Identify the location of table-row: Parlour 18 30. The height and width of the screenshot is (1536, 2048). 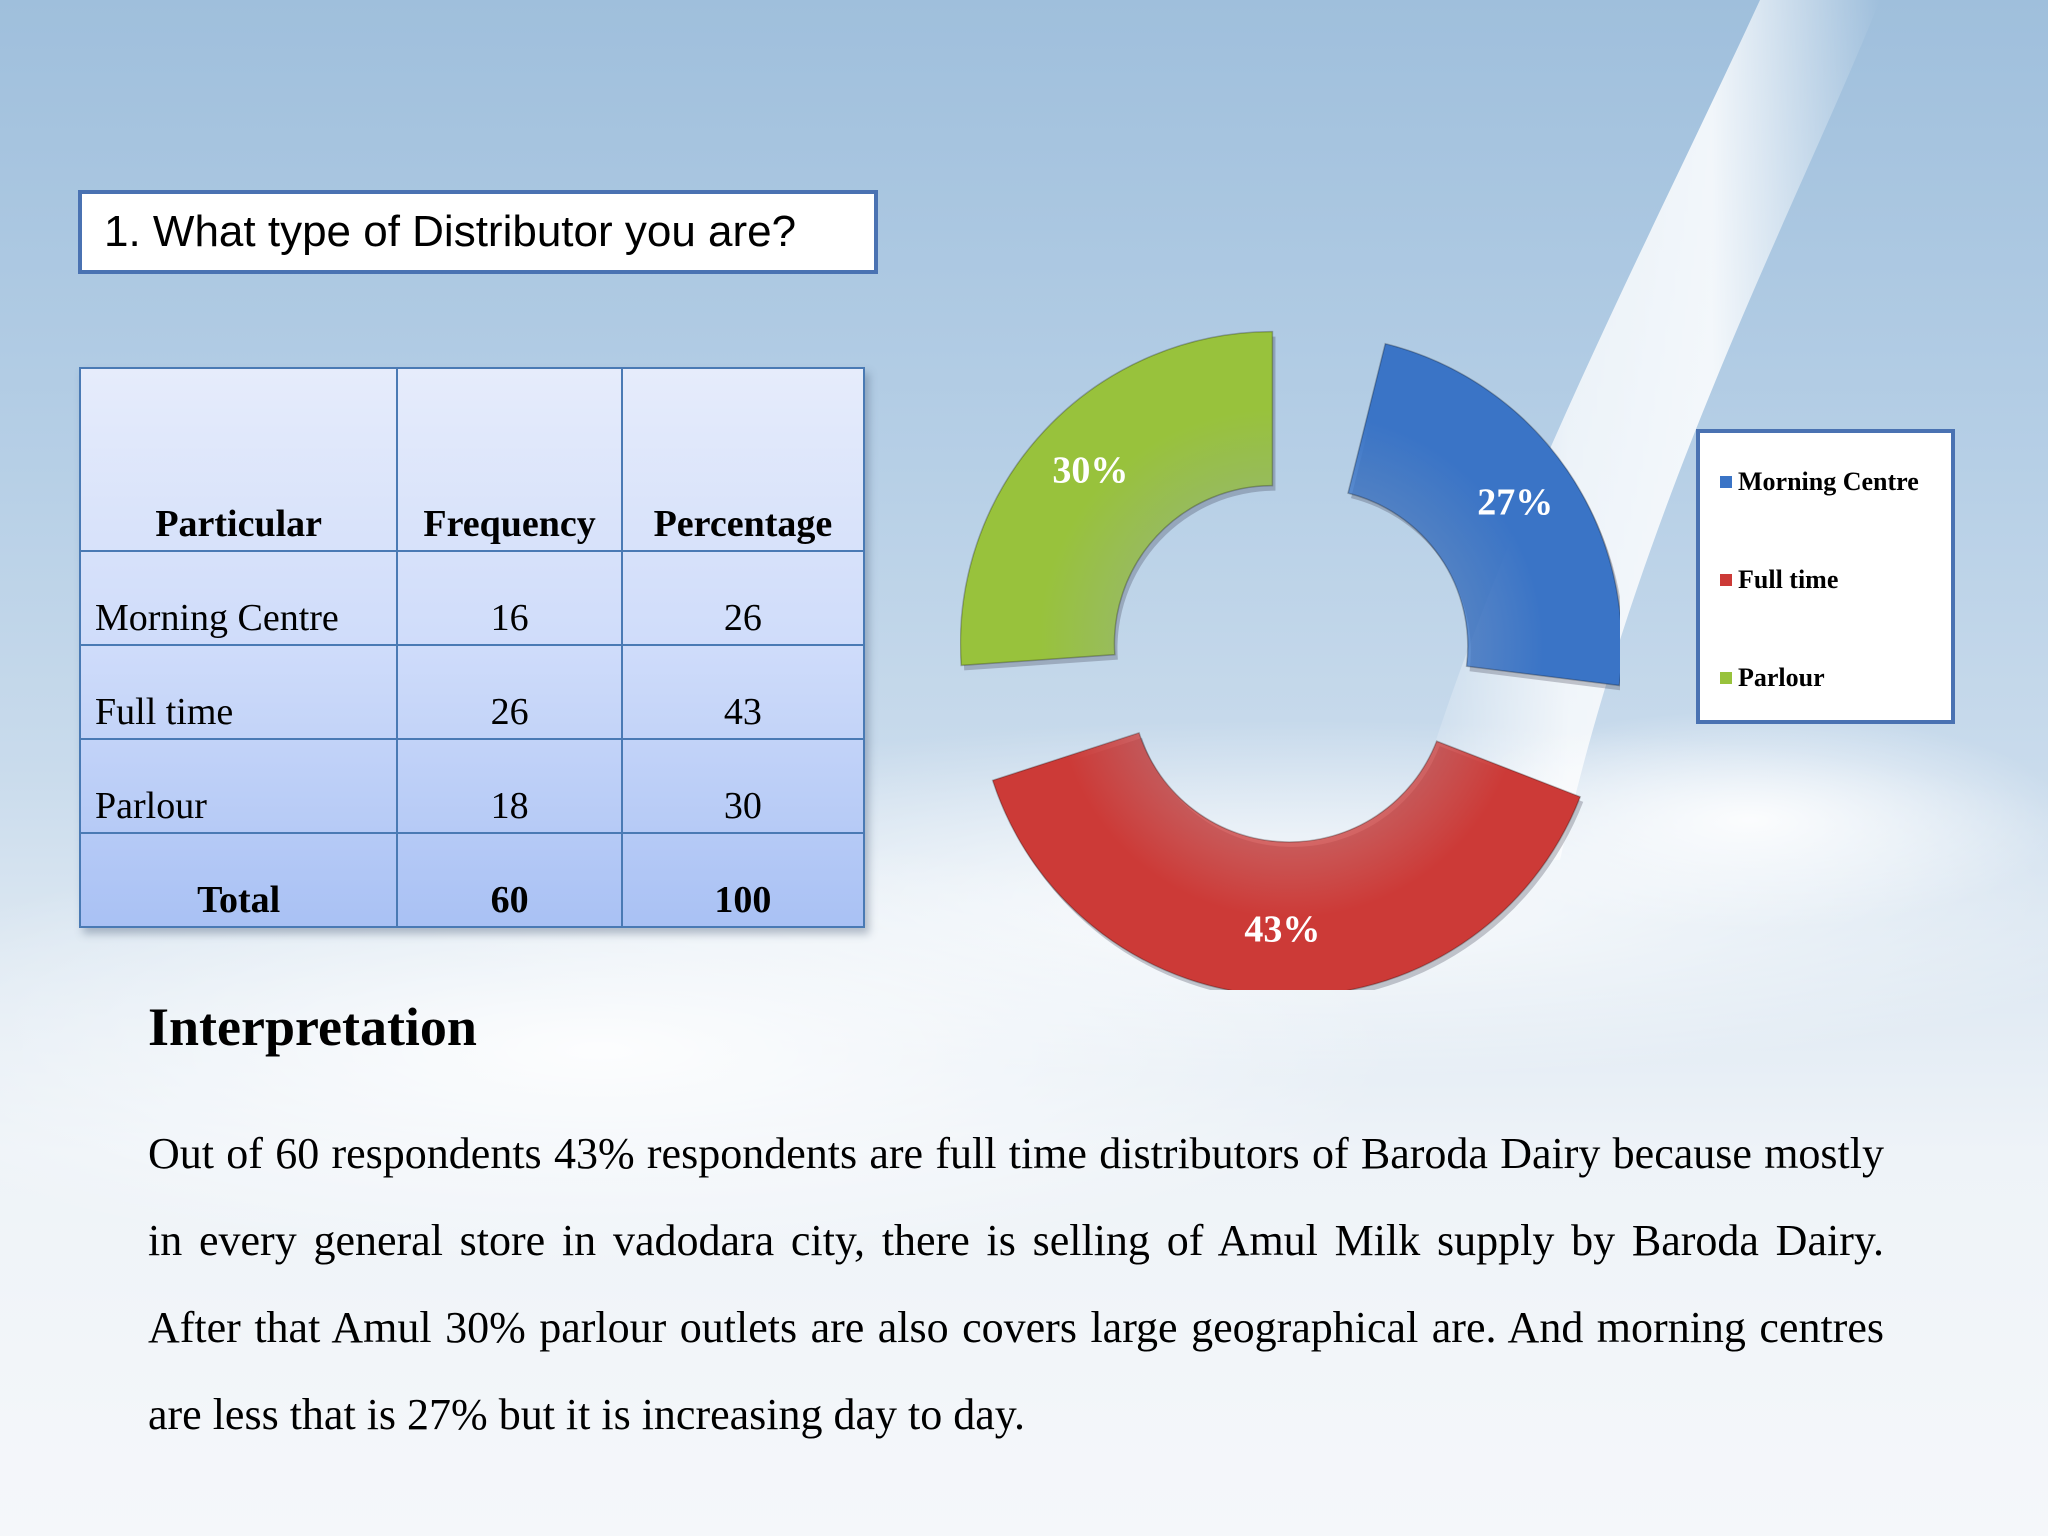
(472, 786).